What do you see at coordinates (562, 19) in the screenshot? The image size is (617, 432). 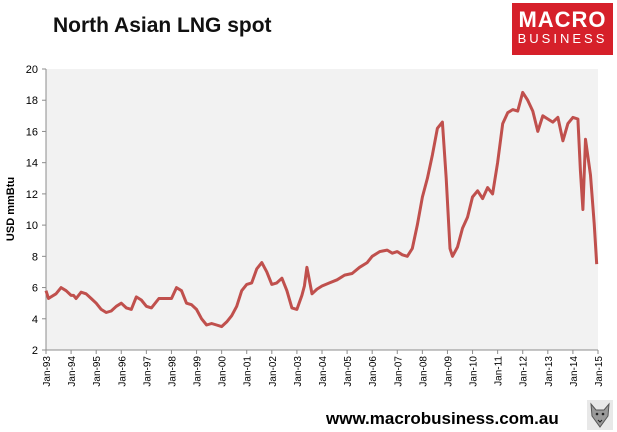 I see `logo-line-1: MACRO` at bounding box center [562, 19].